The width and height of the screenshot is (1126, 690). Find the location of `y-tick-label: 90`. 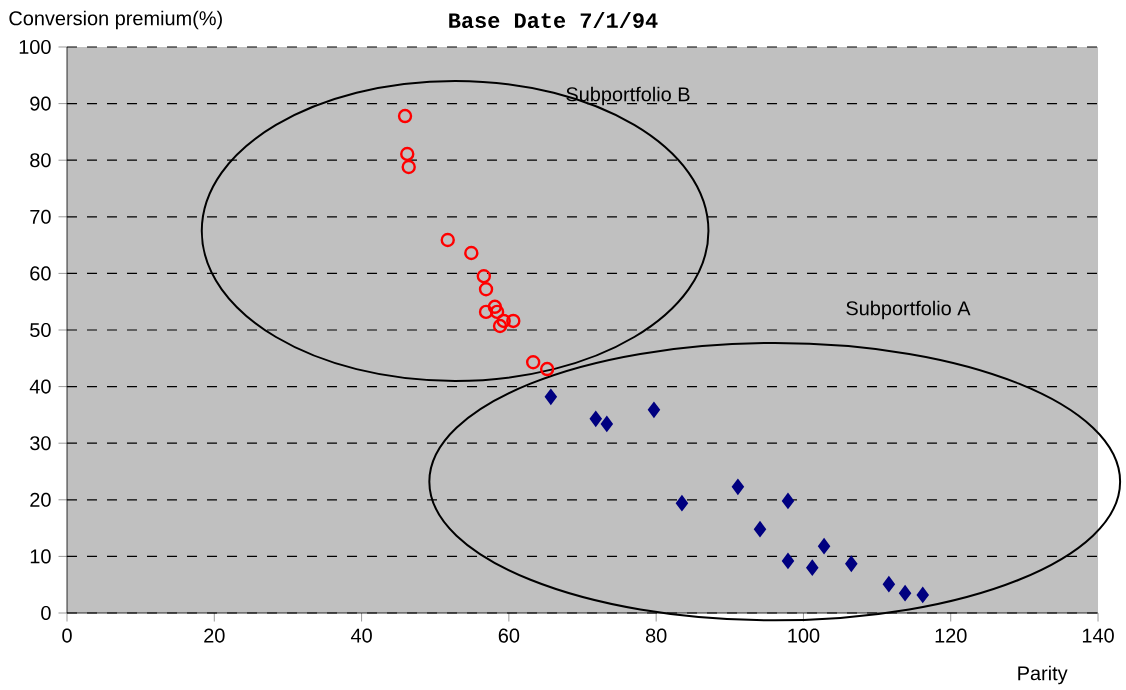

y-tick-label: 90 is located at coordinates (40, 103).